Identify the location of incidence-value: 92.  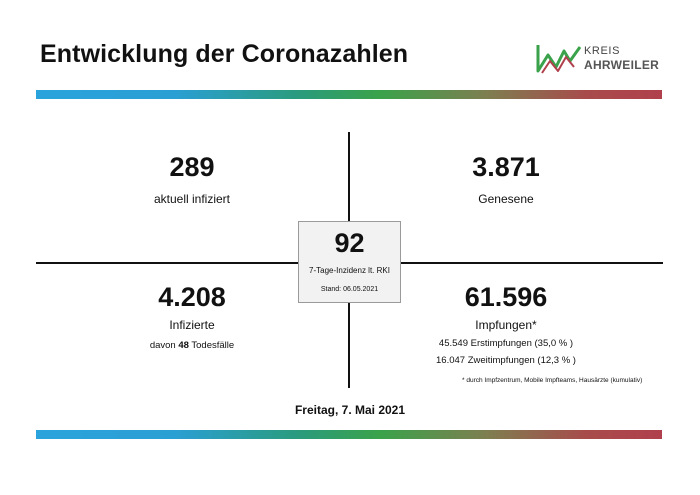
(349, 243).